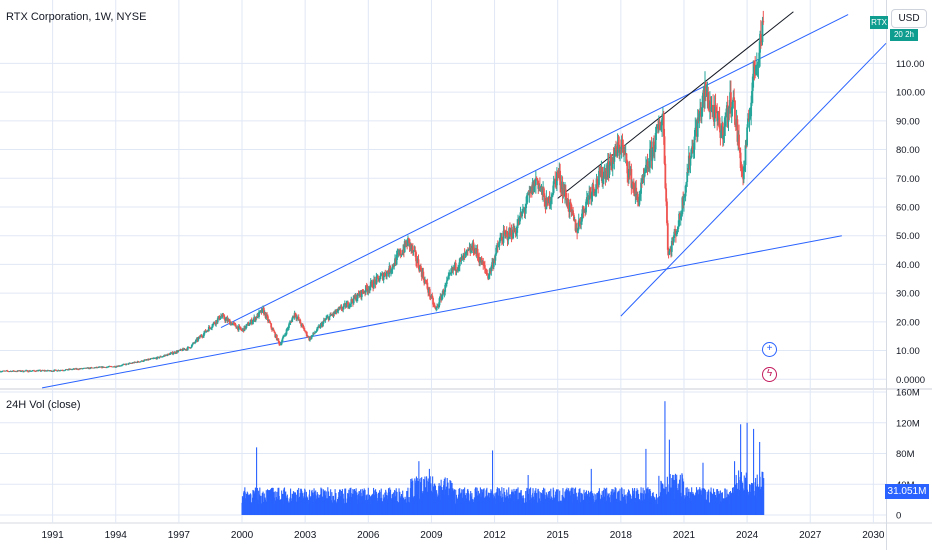  I want to click on flash-icon: ϟ, so click(769, 374).